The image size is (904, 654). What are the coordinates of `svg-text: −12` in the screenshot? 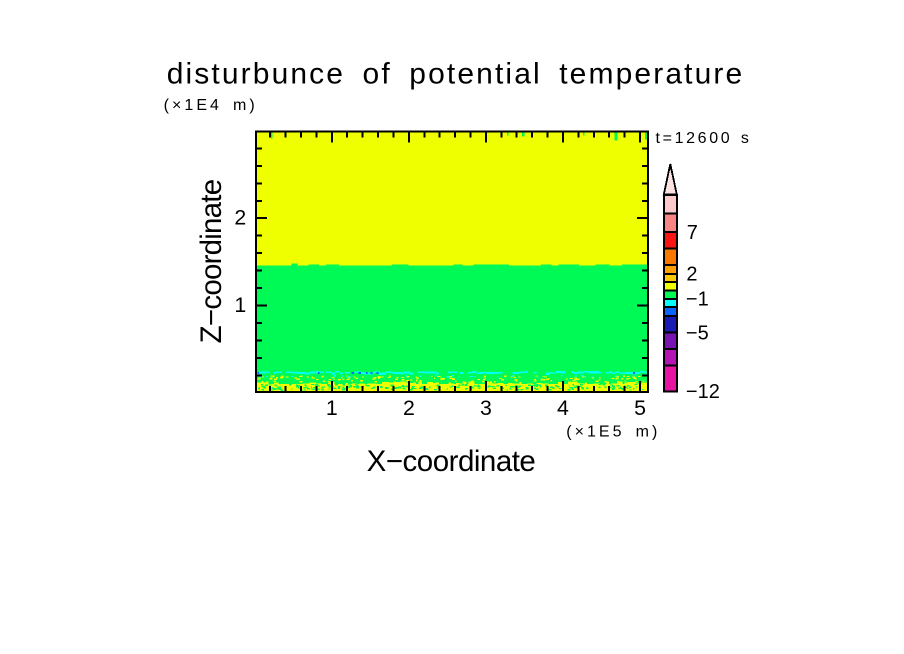 It's located at (703, 392).